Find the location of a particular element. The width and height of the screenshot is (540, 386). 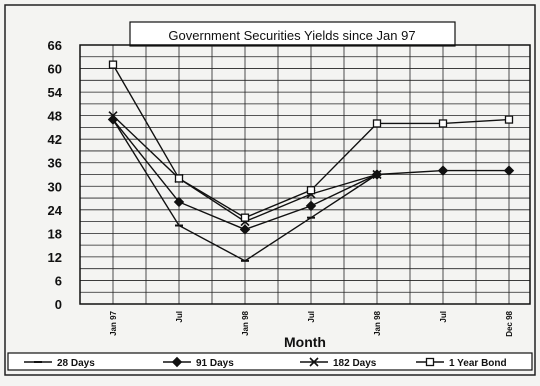

legend: 28 Days 91 Days 182 Days 1 Year Bond is located at coordinates (265, 362).